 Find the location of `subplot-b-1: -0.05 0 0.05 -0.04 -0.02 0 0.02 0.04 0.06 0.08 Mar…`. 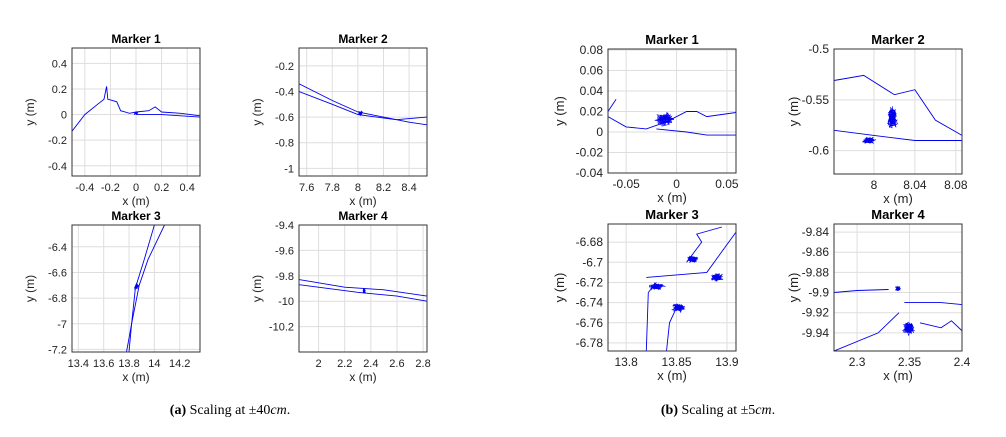

subplot-b-1: -0.05 0 0.05 -0.04 -0.02 0 0.02 0.04 0.06 0.08 Mar… is located at coordinates (645, 118).